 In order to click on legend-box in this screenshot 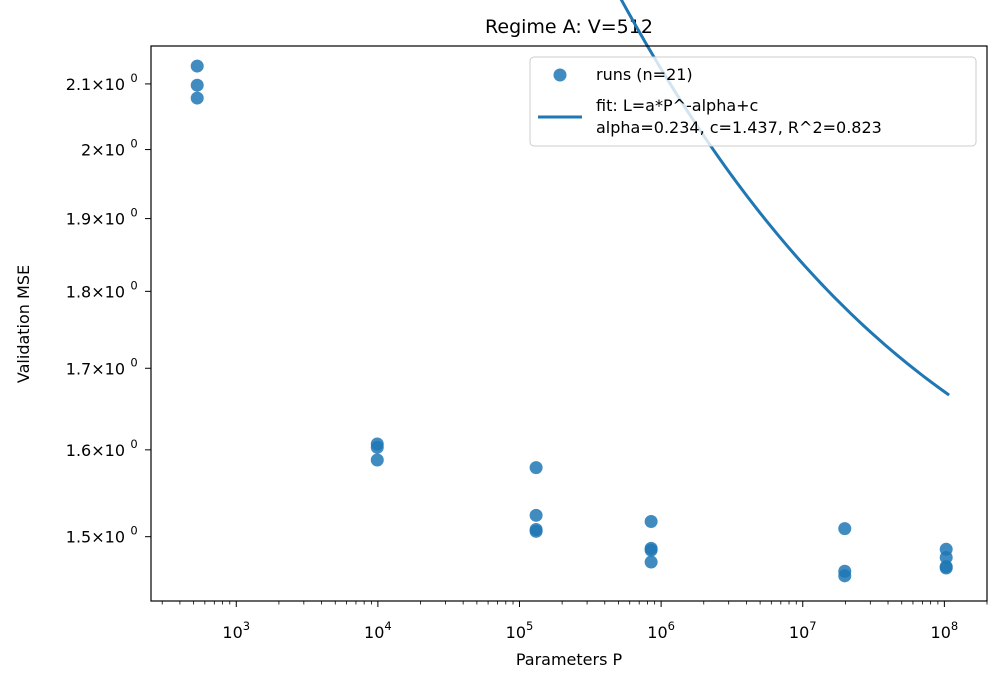, I will do `click(753, 101)`.